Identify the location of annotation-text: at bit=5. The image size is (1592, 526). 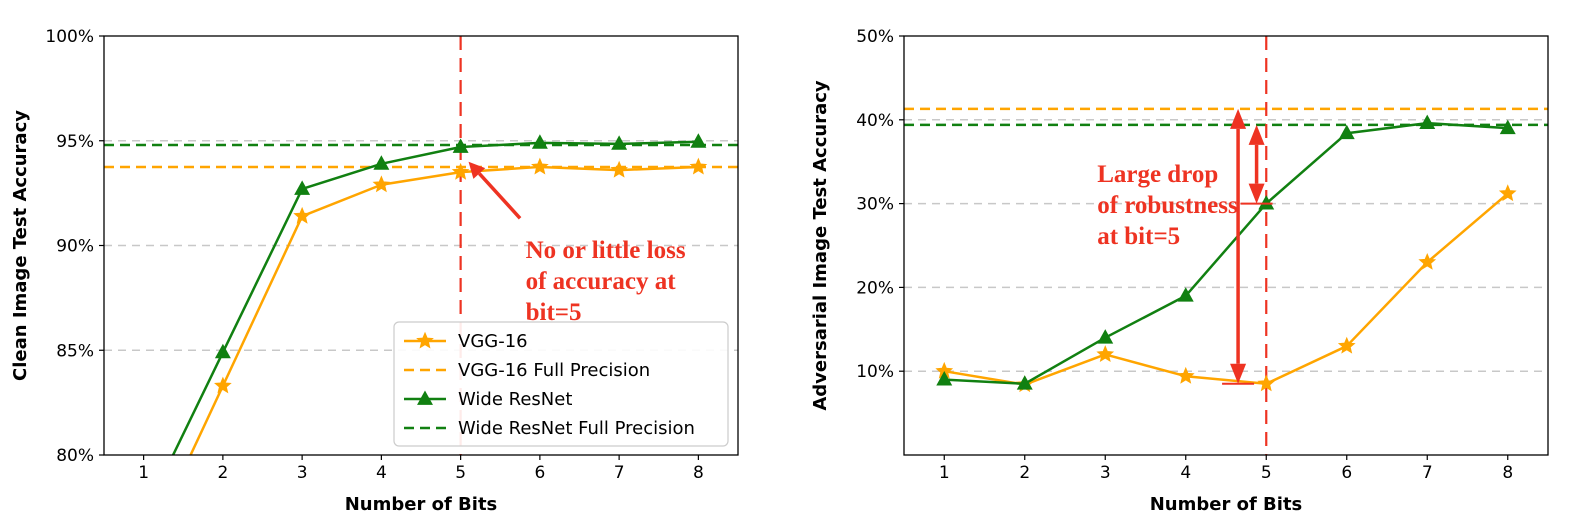
(1138, 236).